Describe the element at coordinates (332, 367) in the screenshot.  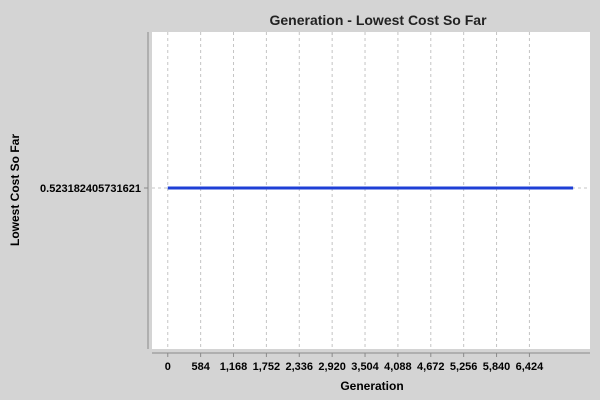
I see `x-tick-label: 2,920` at that location.